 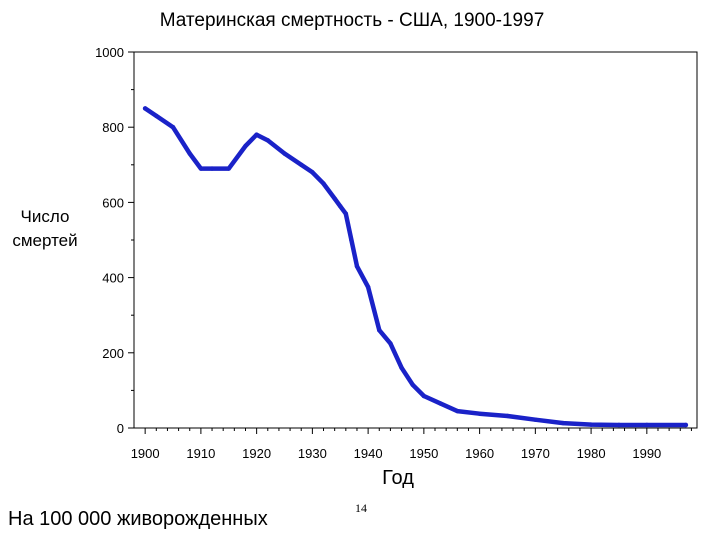 I want to click on y-axis-label-line-2: смертей, so click(x=44, y=240).